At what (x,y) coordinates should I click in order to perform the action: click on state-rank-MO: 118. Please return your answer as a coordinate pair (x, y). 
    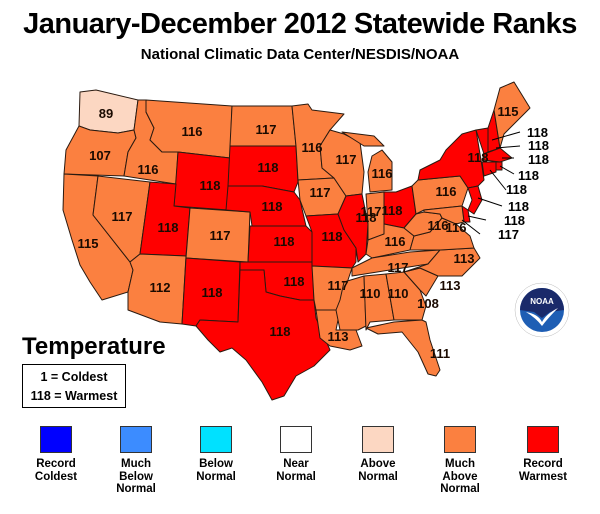
    Looking at the image, I should click on (332, 236).